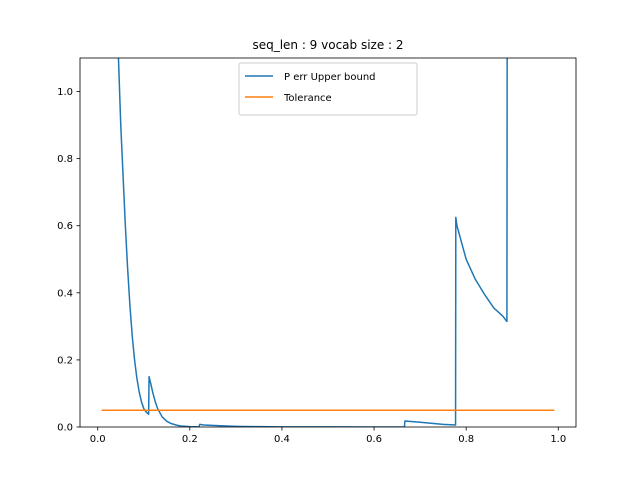 The height and width of the screenshot is (480, 640). Describe the element at coordinates (65, 293) in the screenshot. I see `y-tick-label: 0.4` at that location.